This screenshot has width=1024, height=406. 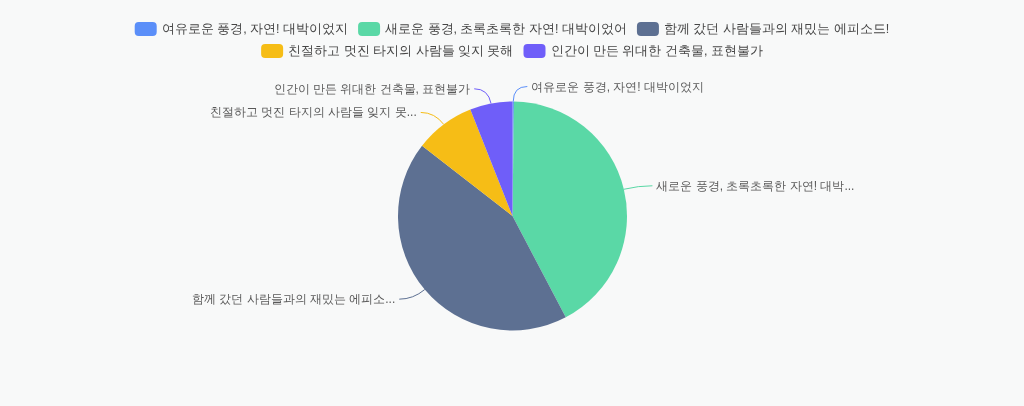 I want to click on legend-label: 여유로운 풍경, 자연! 대박이었지, so click(x=255, y=29).